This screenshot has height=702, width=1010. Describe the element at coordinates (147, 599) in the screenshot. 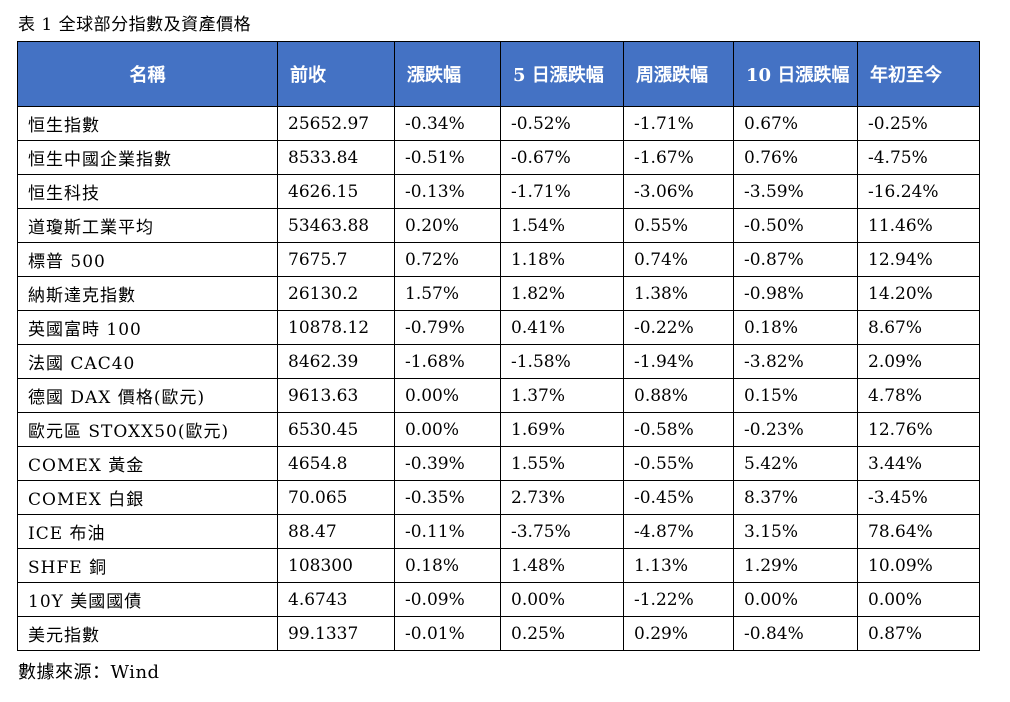

I see `asset-name-cell: 10Y 美國國債` at that location.